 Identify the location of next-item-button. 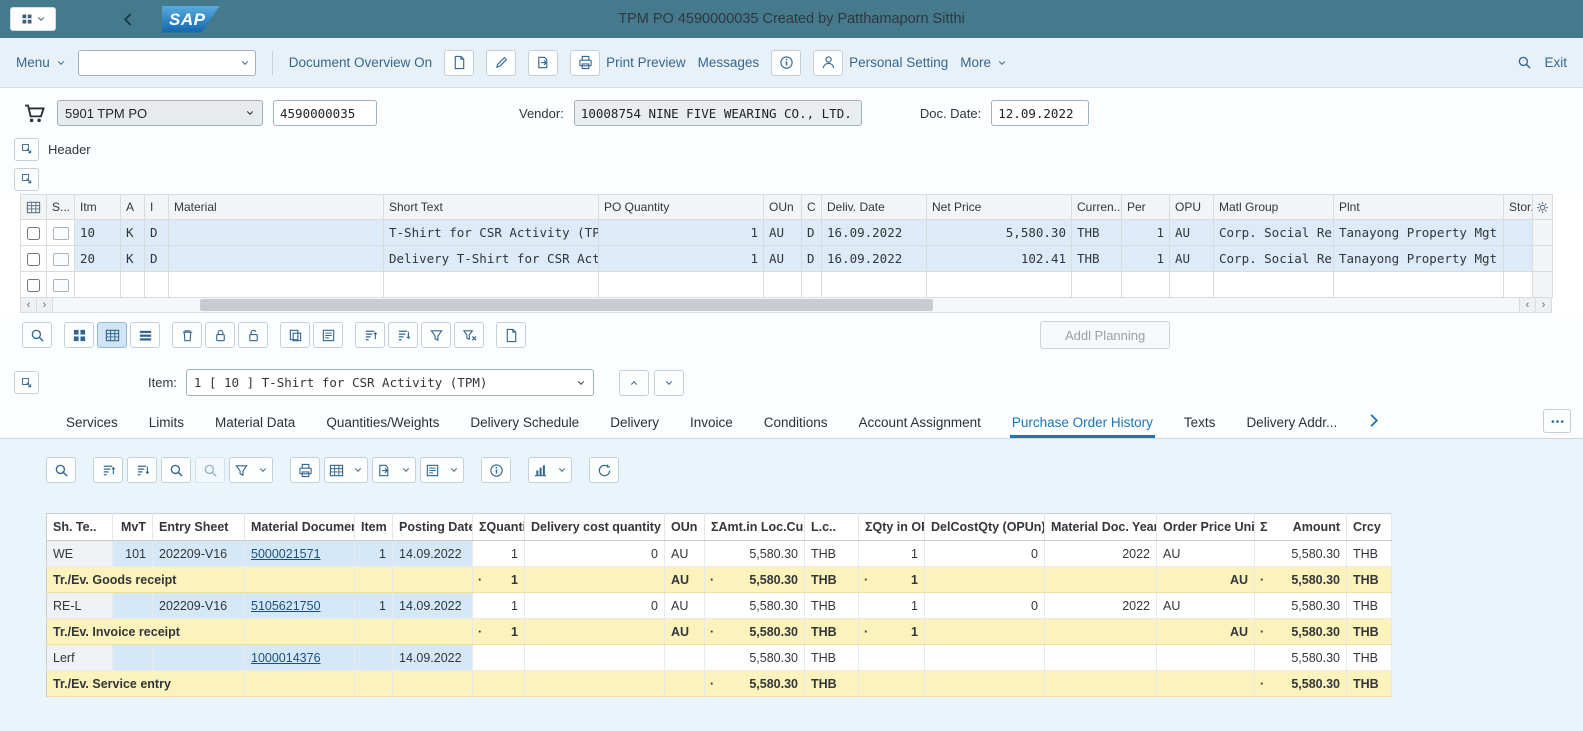
(668, 382).